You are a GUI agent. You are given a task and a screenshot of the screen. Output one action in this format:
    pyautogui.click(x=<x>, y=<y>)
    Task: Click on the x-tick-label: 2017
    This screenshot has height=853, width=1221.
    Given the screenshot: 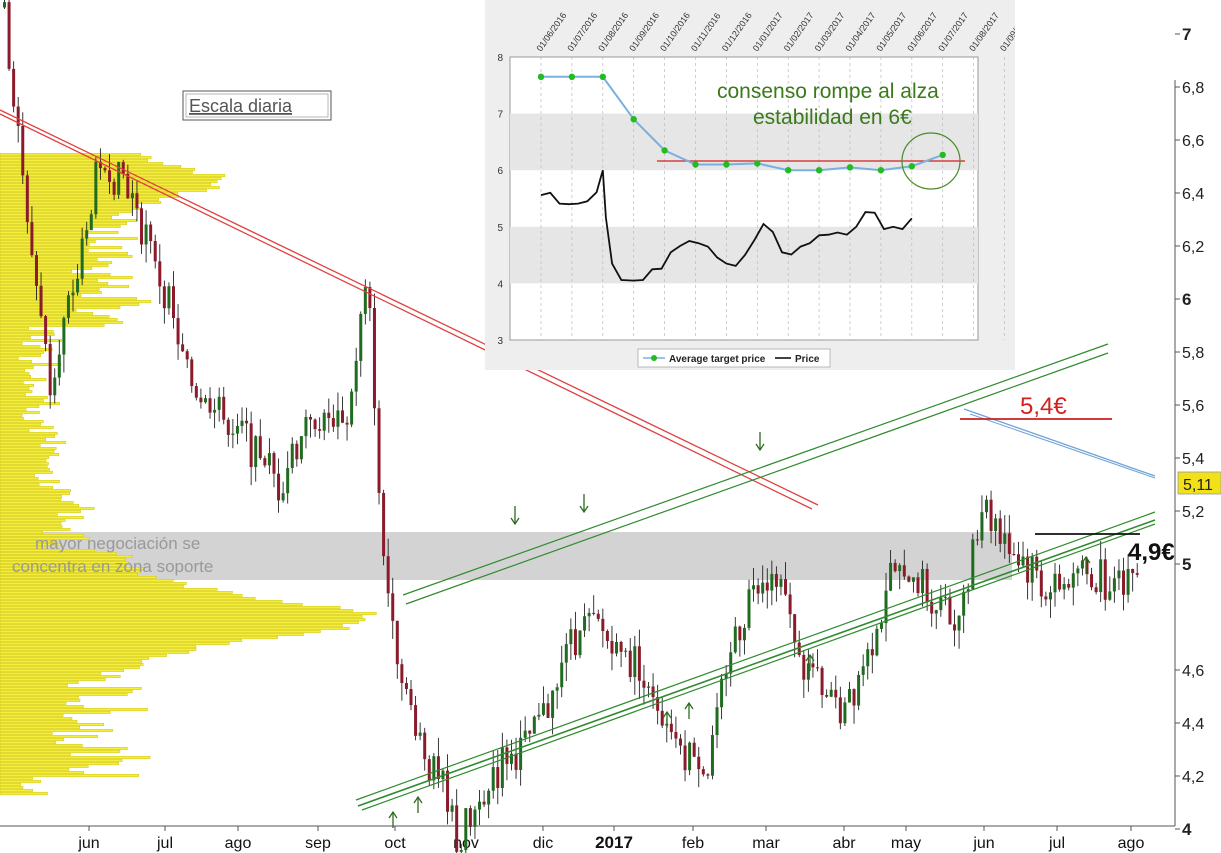 What is the action you would take?
    pyautogui.click(x=614, y=842)
    